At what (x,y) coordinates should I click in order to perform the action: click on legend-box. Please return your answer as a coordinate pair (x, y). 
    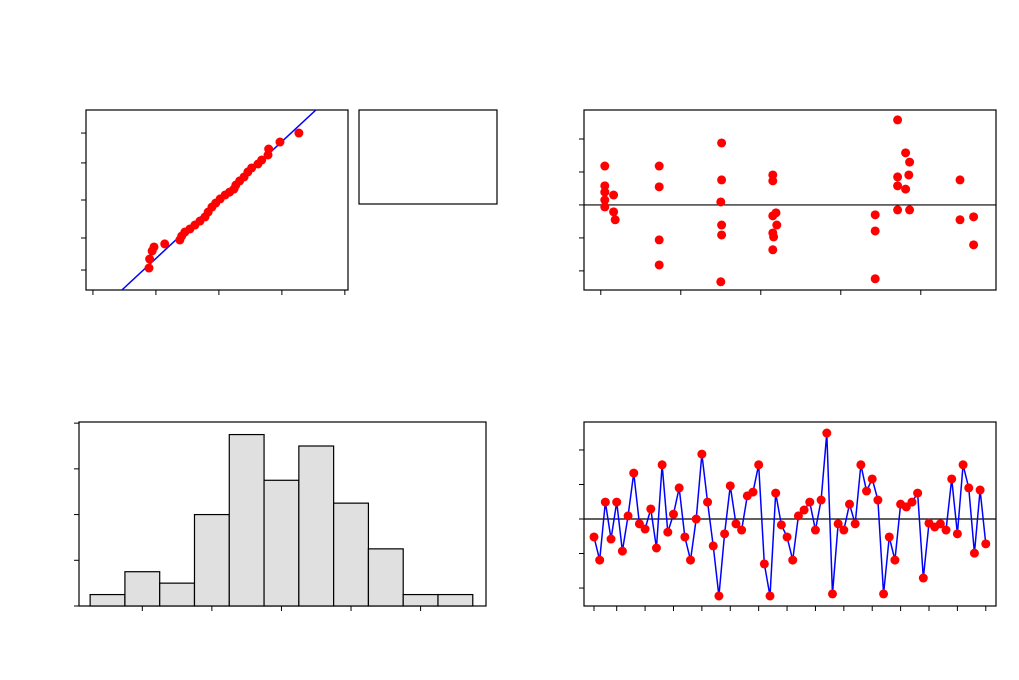
    Looking at the image, I should click on (428, 157).